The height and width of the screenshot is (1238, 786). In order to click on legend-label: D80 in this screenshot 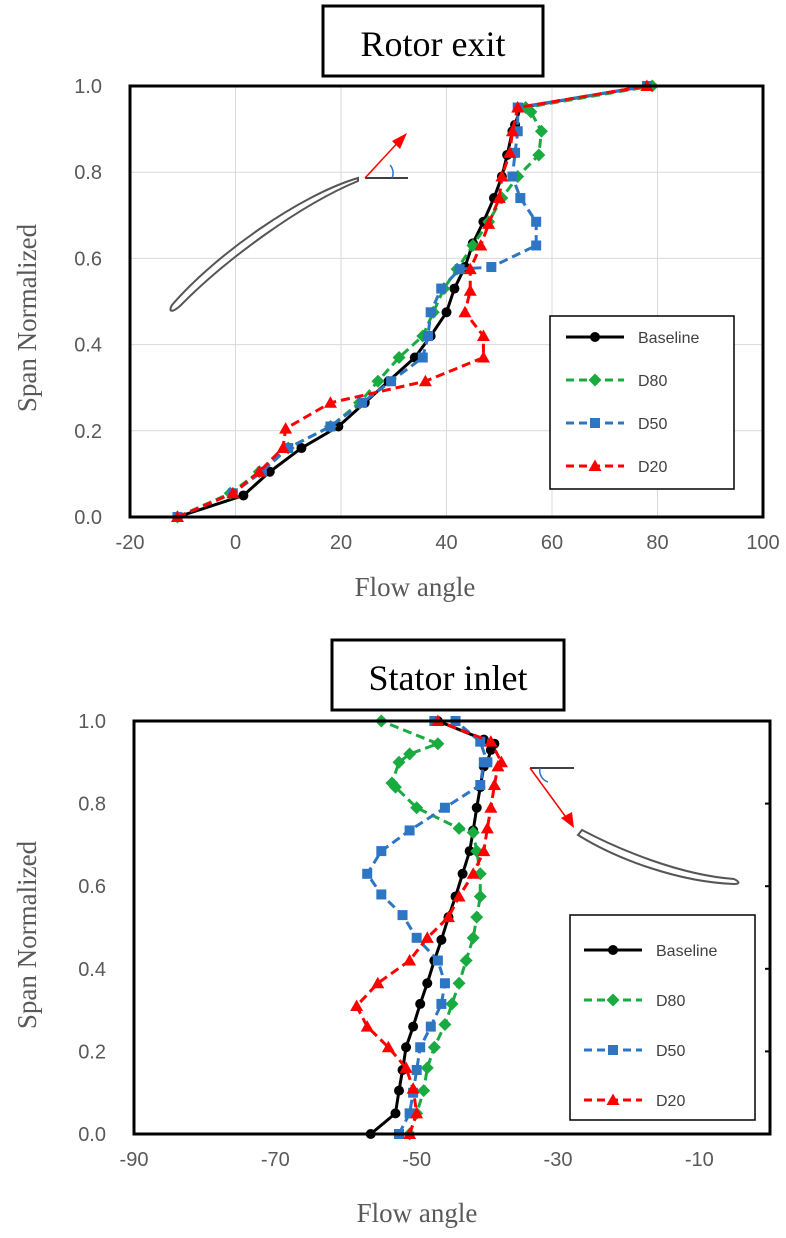, I will do `click(670, 1001)`.